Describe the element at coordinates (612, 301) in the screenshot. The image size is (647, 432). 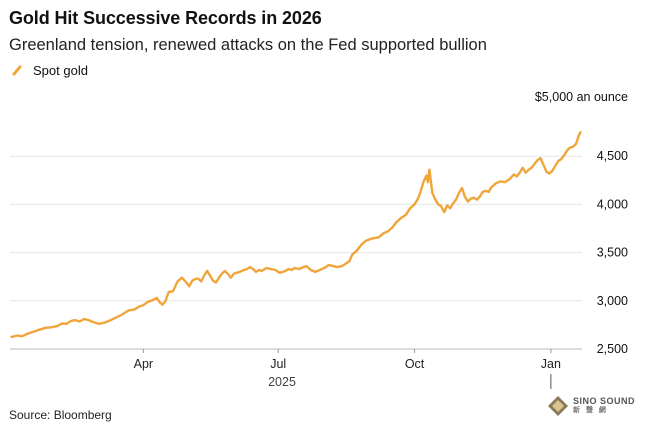
I see `y-tick-label: 3,000` at that location.